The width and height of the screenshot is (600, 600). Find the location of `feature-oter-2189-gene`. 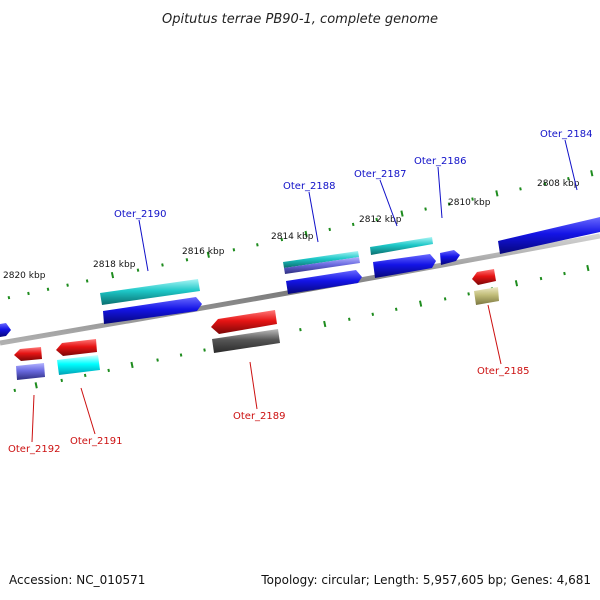

feature-oter-2189-gene is located at coordinates (246, 341).